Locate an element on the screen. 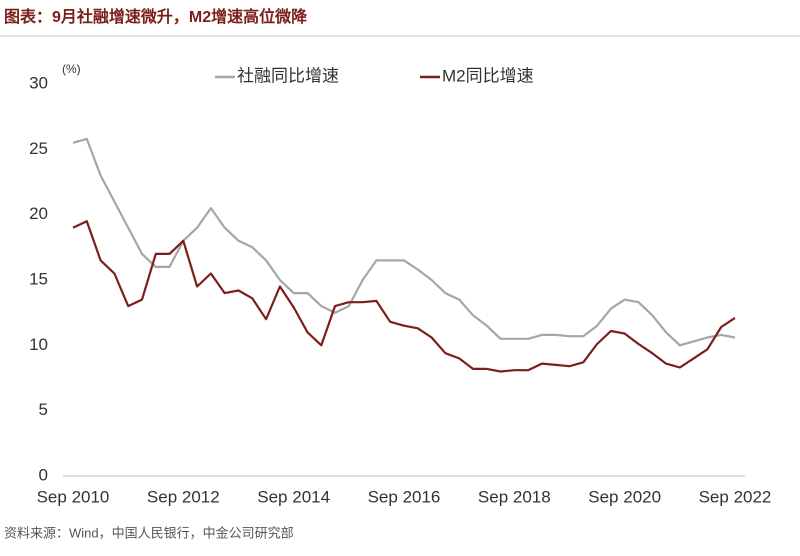  y-tick-label: 20 is located at coordinates (38, 213).